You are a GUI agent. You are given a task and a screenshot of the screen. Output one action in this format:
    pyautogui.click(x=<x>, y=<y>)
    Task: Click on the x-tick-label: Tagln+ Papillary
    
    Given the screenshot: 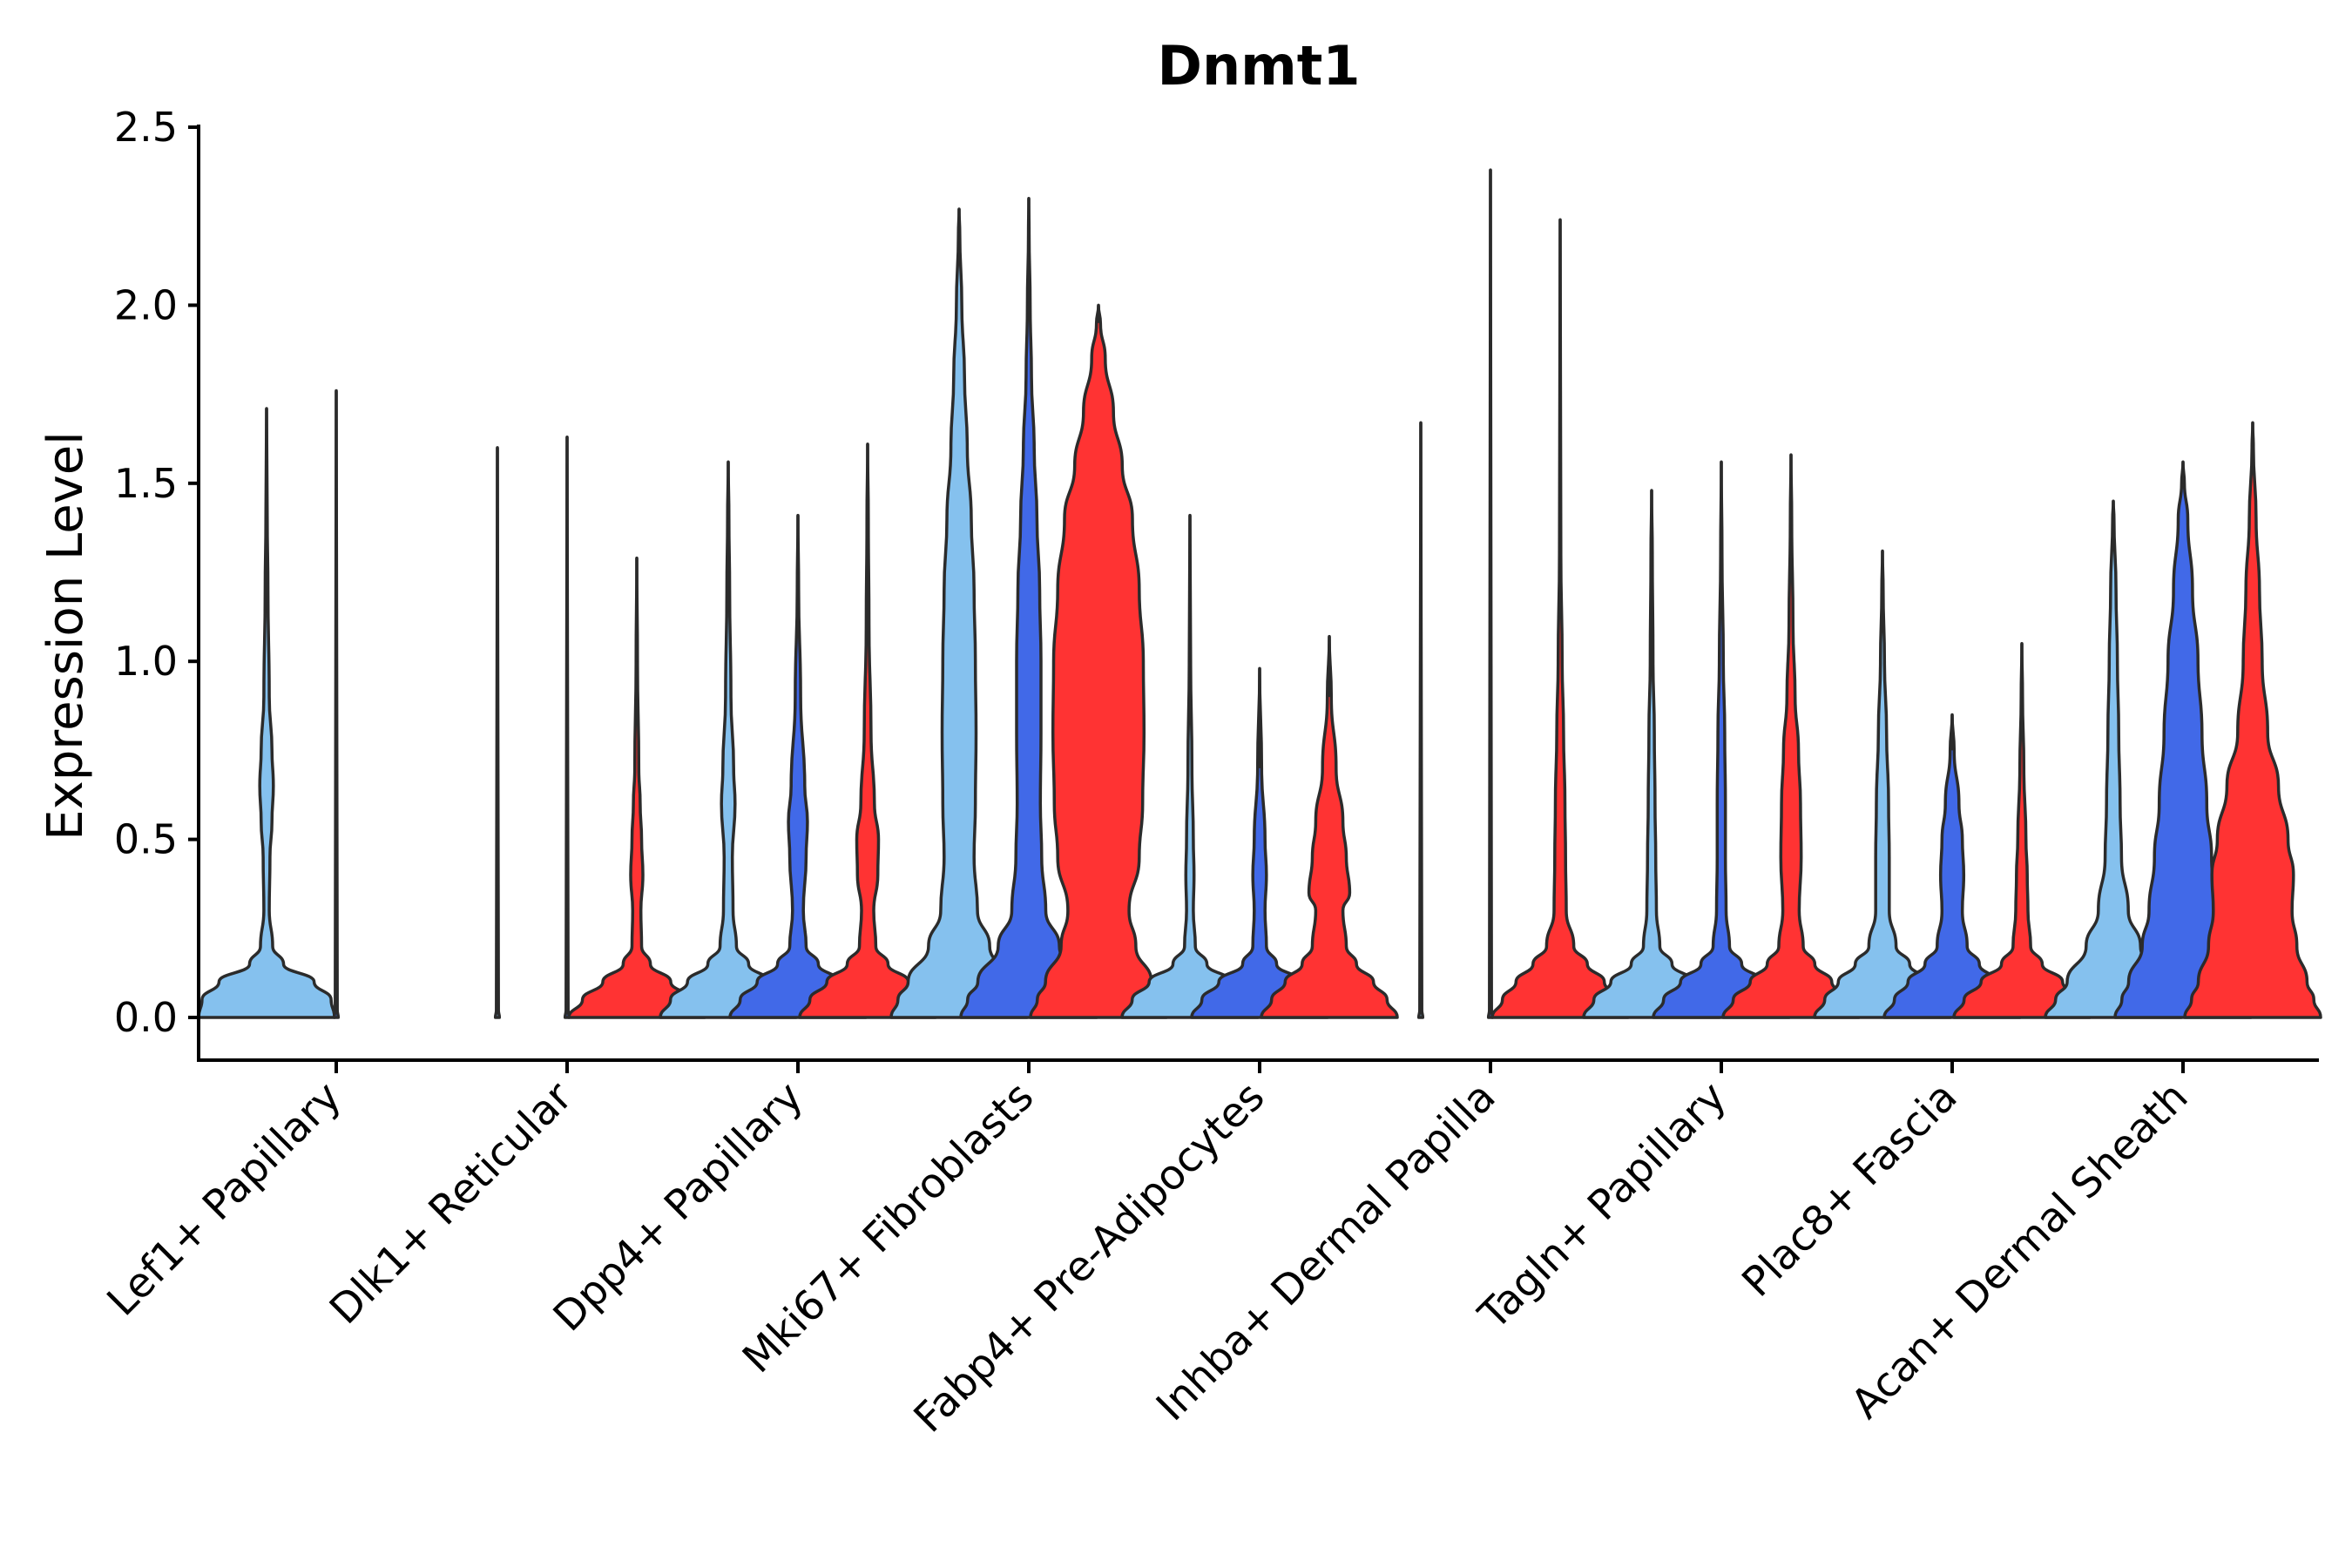 What is the action you would take?
    pyautogui.click(x=1603, y=1206)
    